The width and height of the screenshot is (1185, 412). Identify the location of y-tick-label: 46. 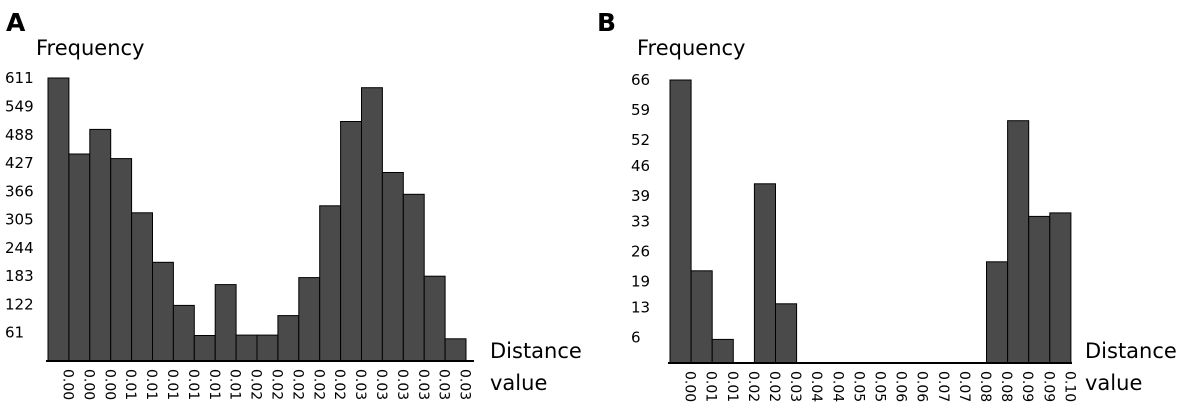
(640, 166).